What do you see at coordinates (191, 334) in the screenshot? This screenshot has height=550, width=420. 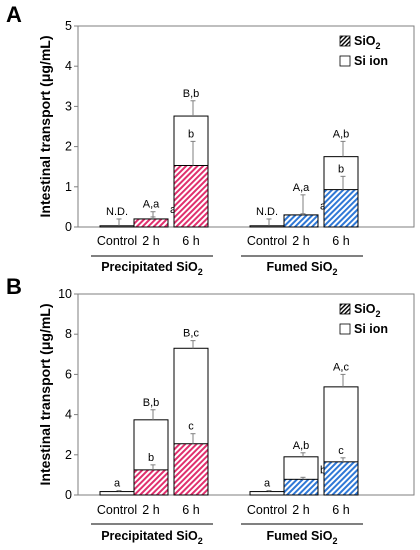 I see `bar-top-label: B,c` at bounding box center [191, 334].